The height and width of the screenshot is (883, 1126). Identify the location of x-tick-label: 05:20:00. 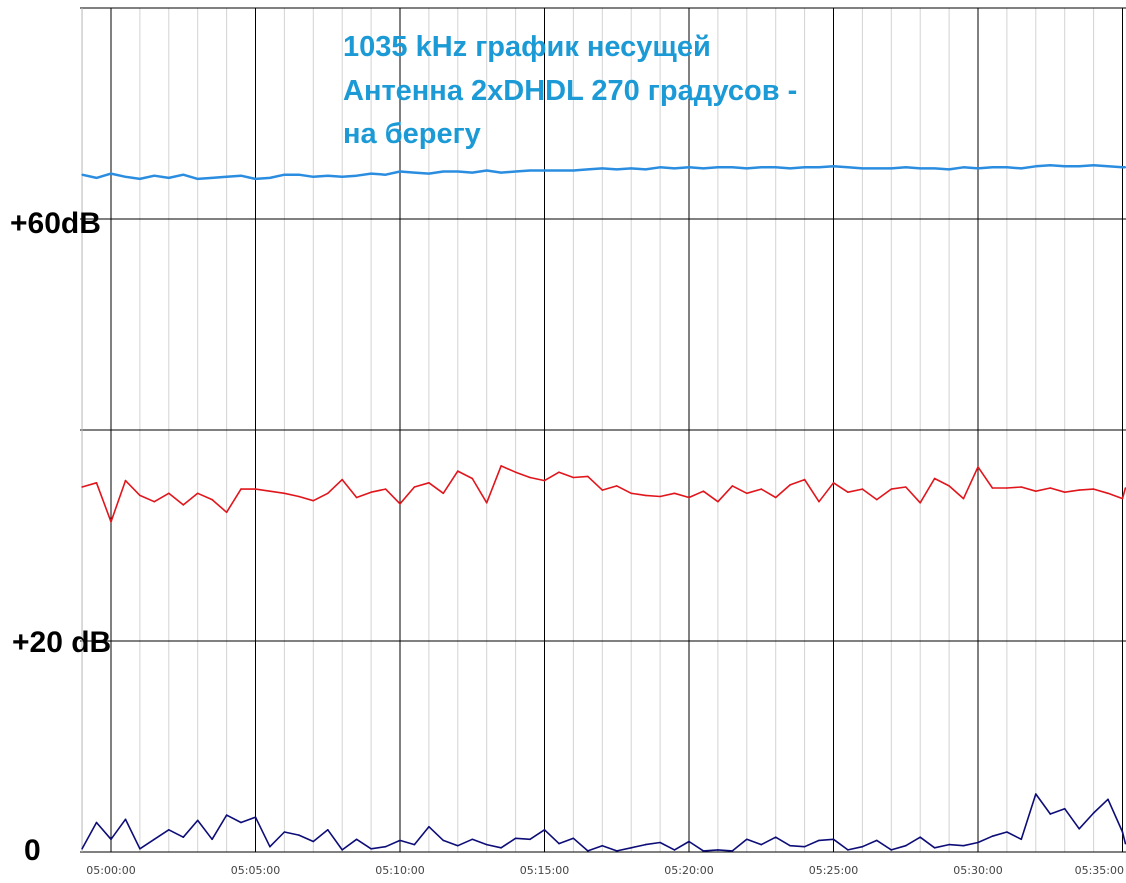
(688, 870).